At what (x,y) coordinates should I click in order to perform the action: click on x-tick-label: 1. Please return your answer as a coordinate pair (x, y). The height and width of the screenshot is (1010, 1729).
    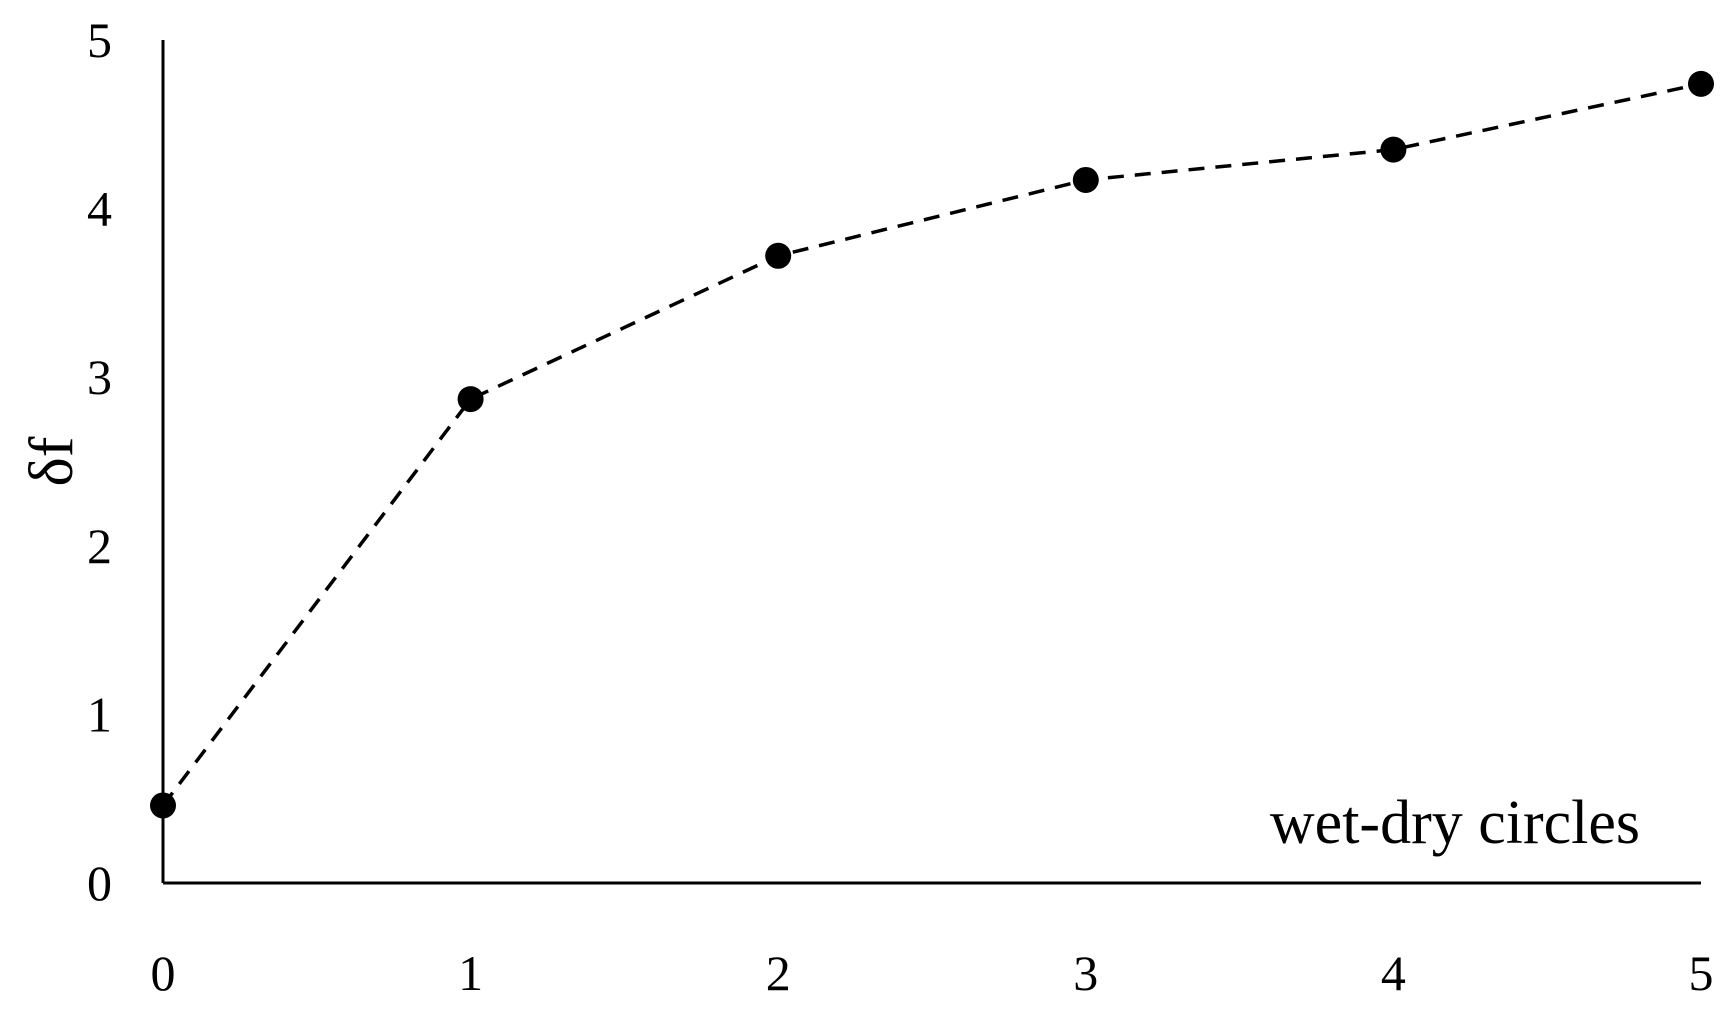
    Looking at the image, I should click on (470, 973).